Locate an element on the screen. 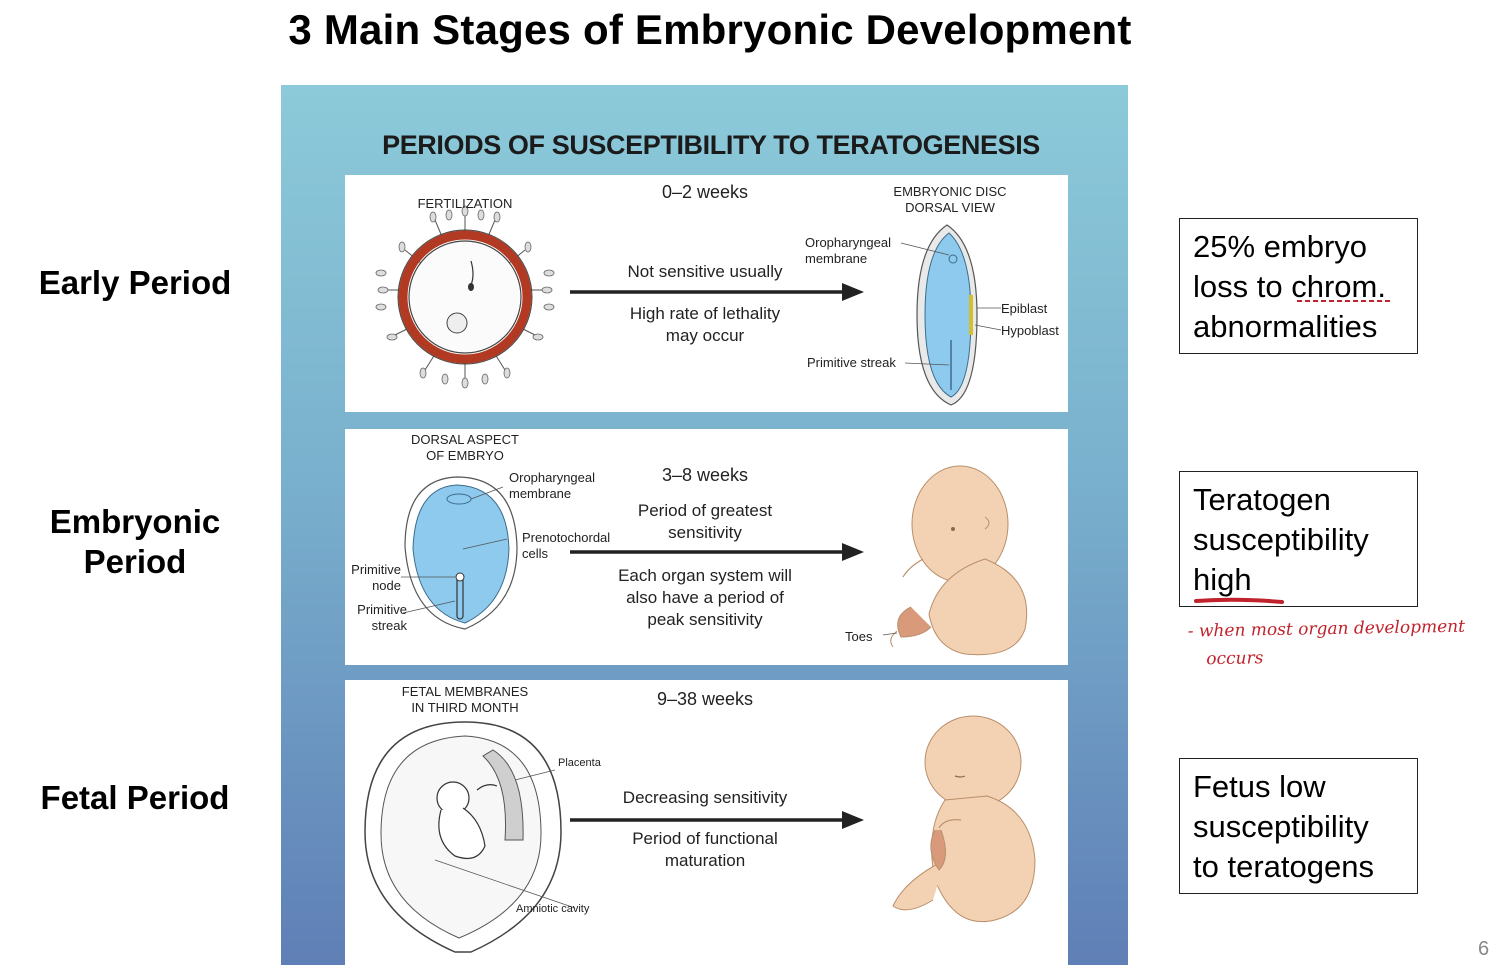 The image size is (1489, 970). embryonic-disc-label-1: EMBRYONIC DISC is located at coordinates (950, 191).